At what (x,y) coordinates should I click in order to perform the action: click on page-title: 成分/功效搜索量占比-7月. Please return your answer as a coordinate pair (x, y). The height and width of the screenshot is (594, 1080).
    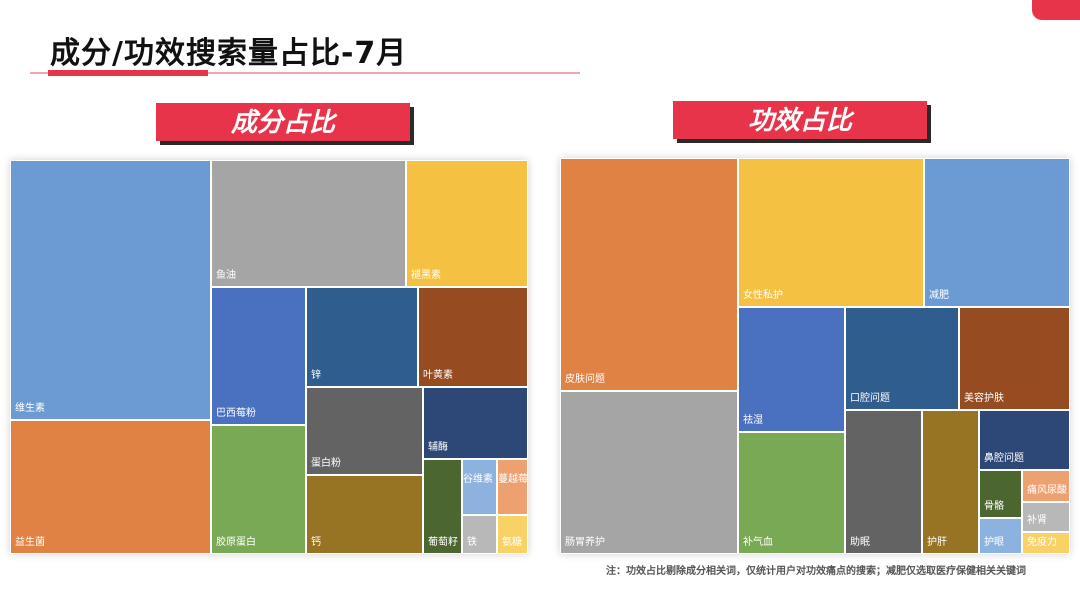
    Looking at the image, I should click on (229, 53).